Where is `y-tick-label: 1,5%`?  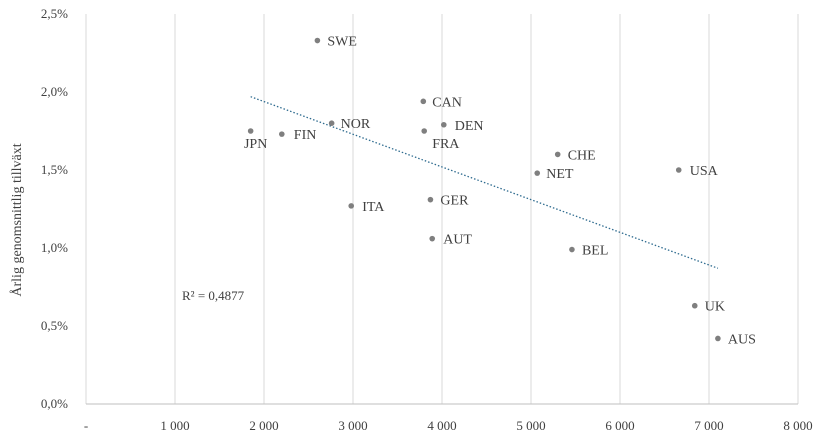 y-tick-label: 1,5% is located at coordinates (54, 169).